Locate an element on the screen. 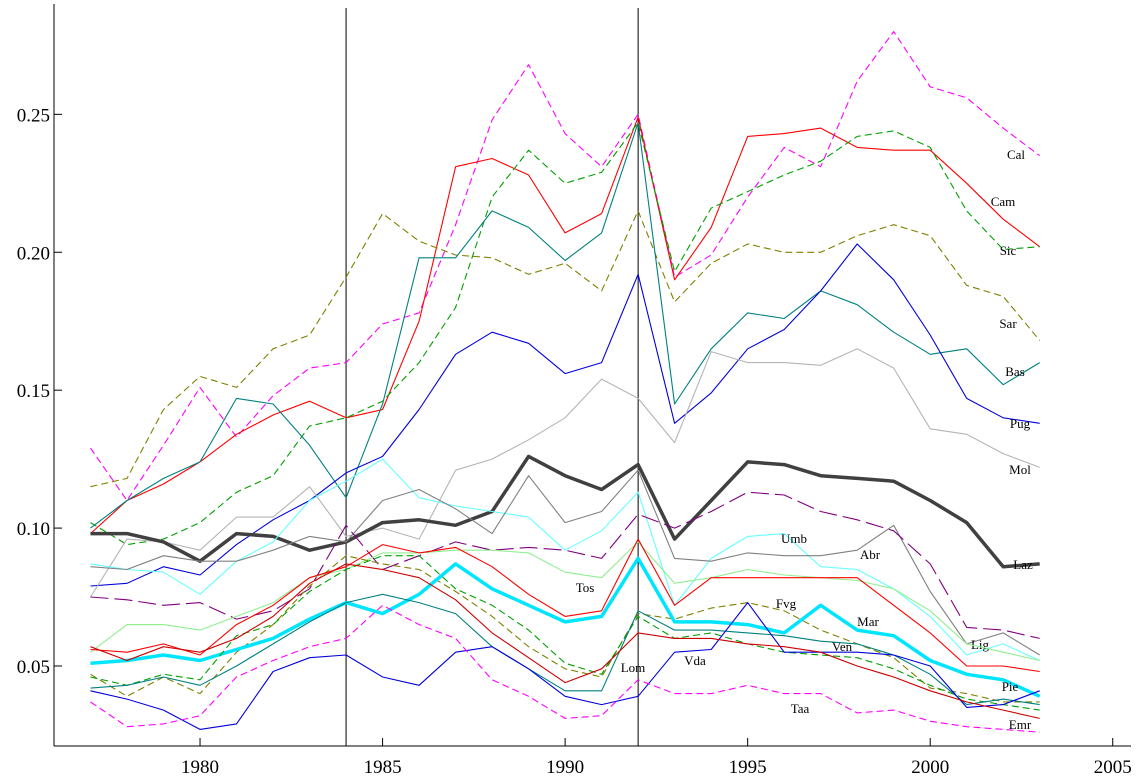 Image resolution: width=1140 pixels, height=781 pixels. series-label: Taa is located at coordinates (800, 708).